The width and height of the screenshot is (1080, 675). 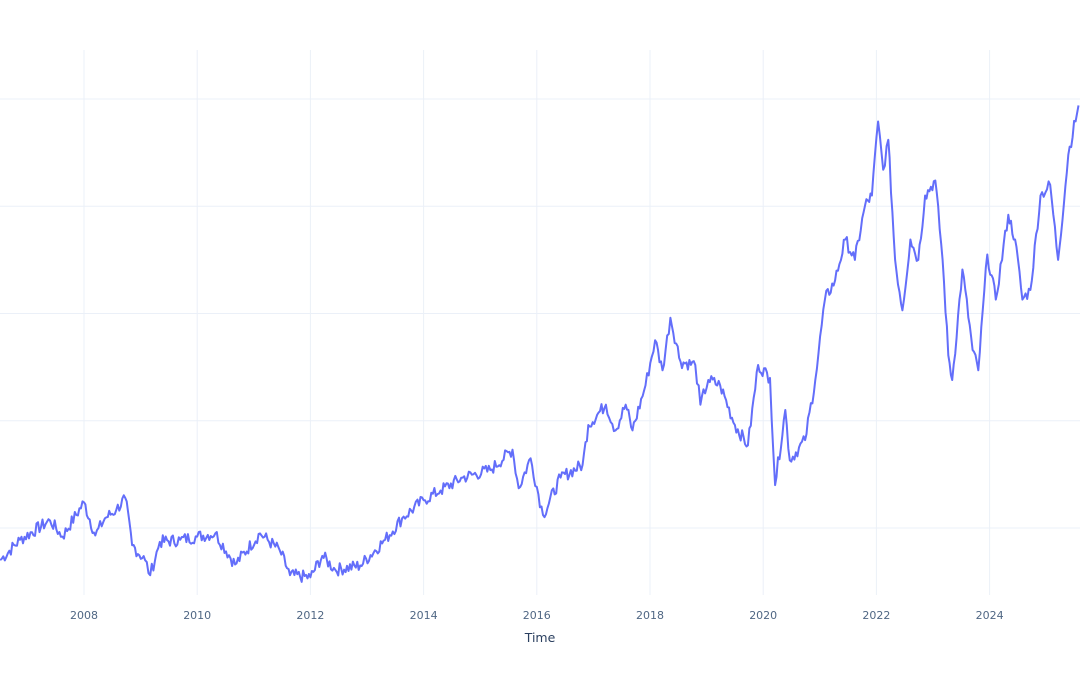 I want to click on x-tick-label: 2012, so click(x=310, y=615).